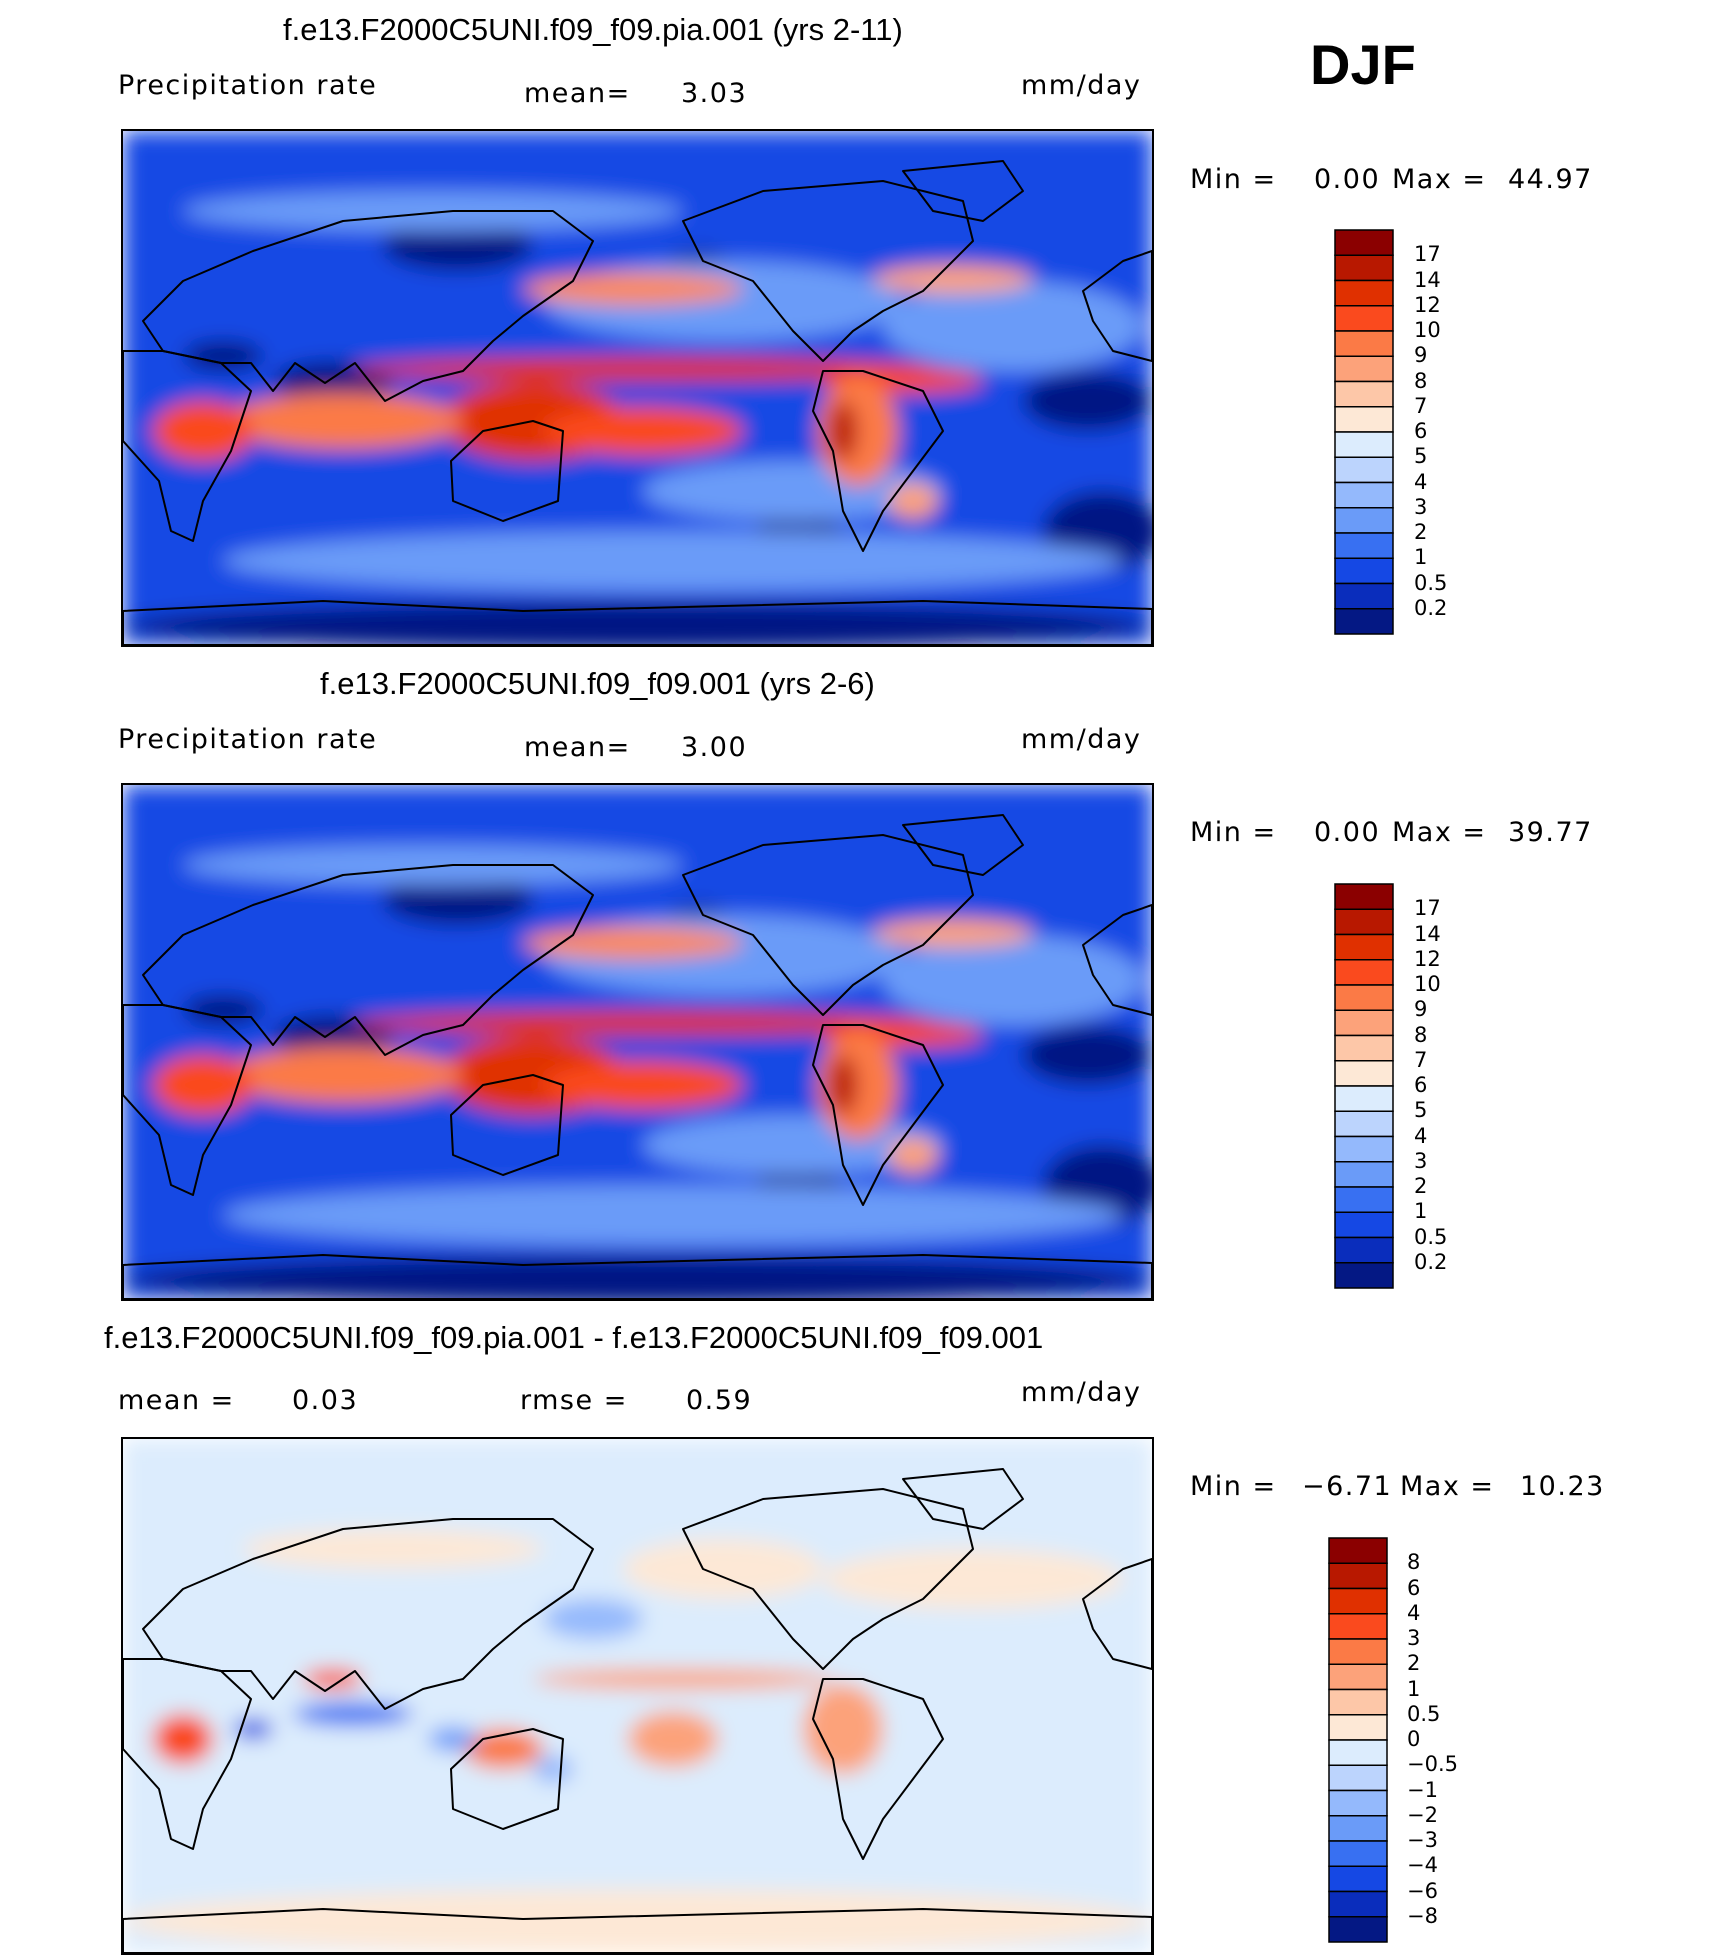 This screenshot has height=1958, width=1710. What do you see at coordinates (1422, 1865) in the screenshot?
I see `colorbar-tick-label: −4` at bounding box center [1422, 1865].